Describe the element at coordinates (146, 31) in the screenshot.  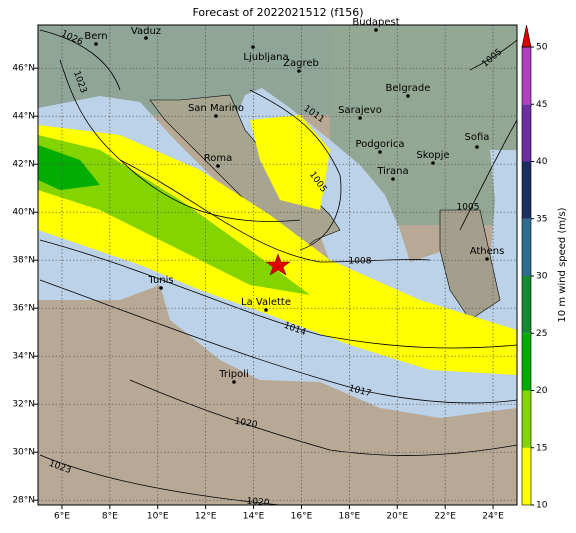
I see `city-label: Vaduz` at that location.